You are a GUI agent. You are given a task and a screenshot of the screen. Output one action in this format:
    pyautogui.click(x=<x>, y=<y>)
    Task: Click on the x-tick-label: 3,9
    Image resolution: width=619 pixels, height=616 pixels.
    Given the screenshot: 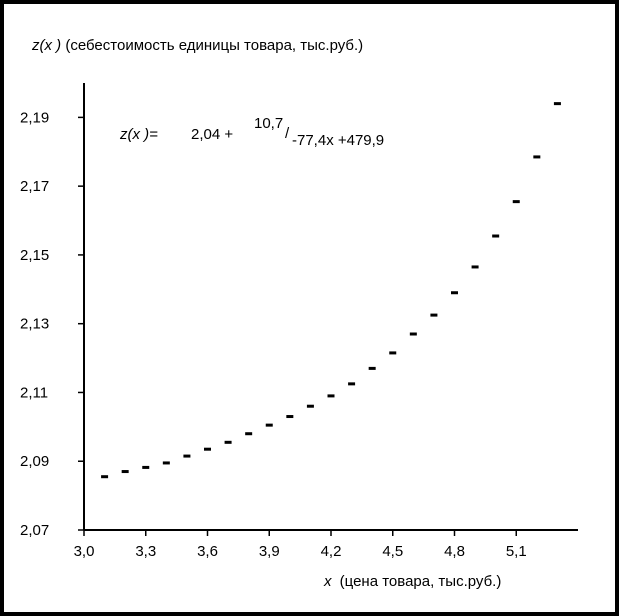 What is the action you would take?
    pyautogui.click(x=269, y=551)
    